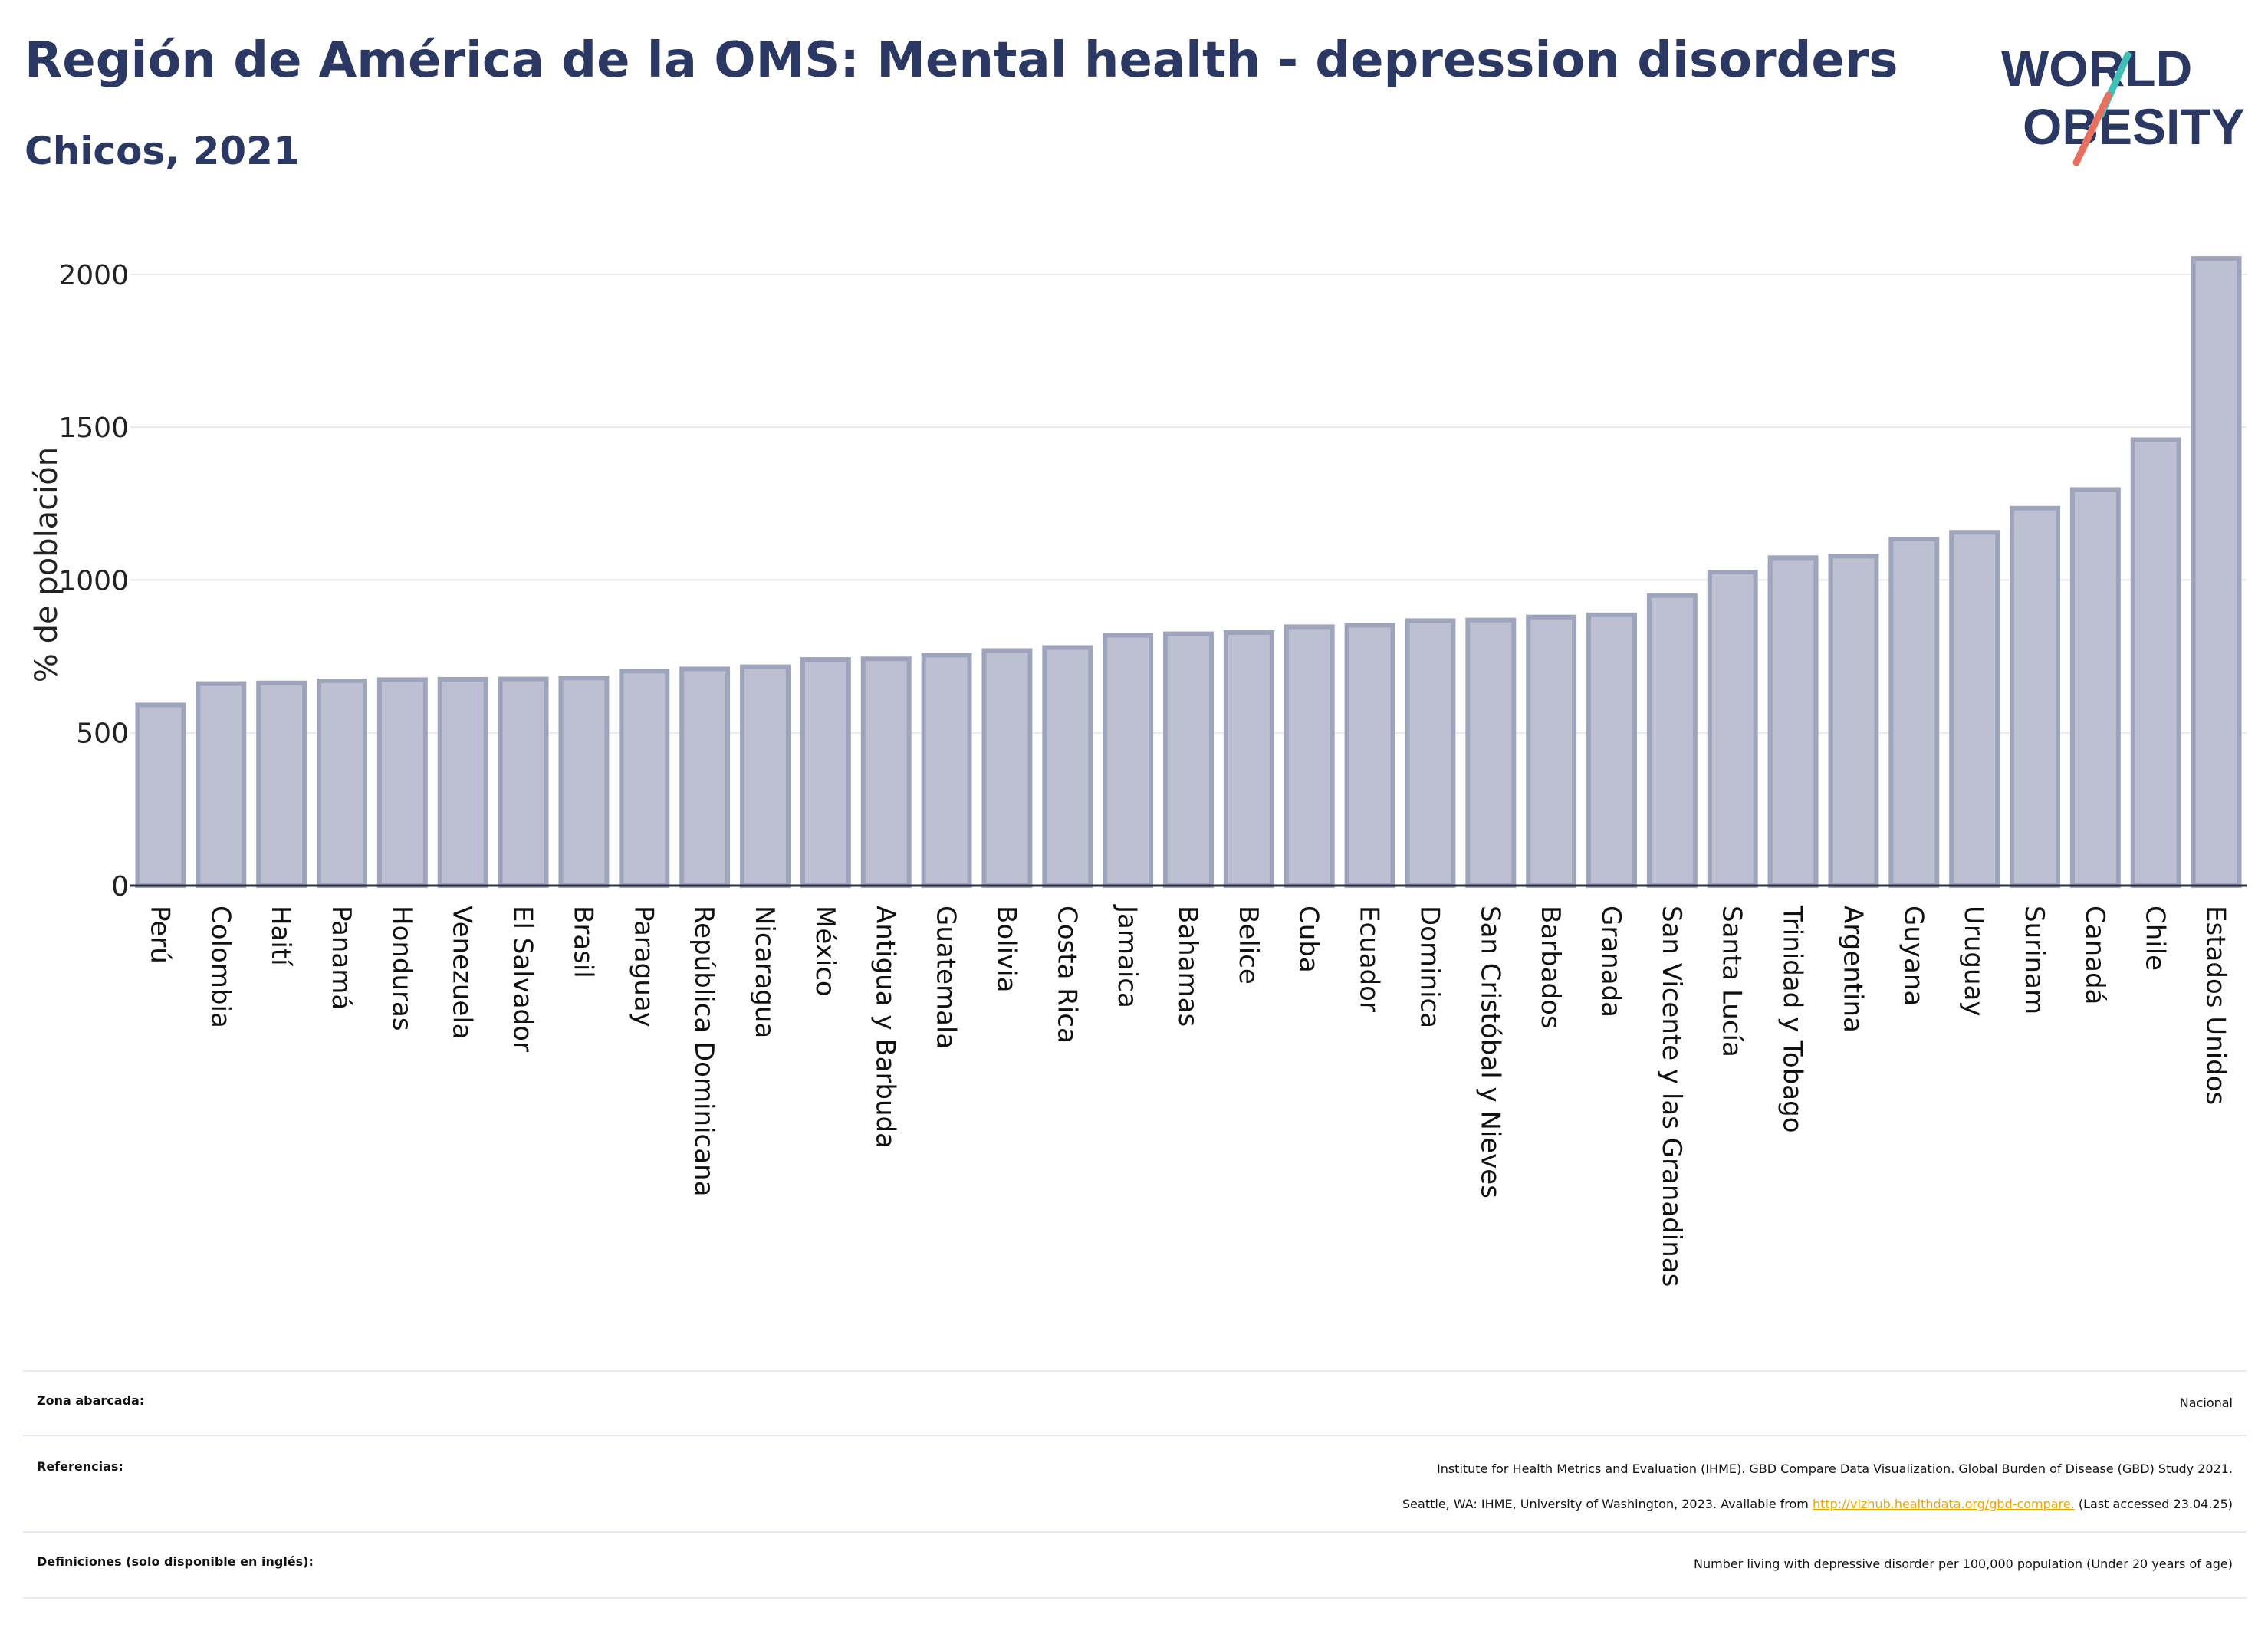 This screenshot has height=1634, width=2268. Describe the element at coordinates (1671, 1096) in the screenshot. I see `x-tick-label: San Vicente y las Granadinas` at that location.